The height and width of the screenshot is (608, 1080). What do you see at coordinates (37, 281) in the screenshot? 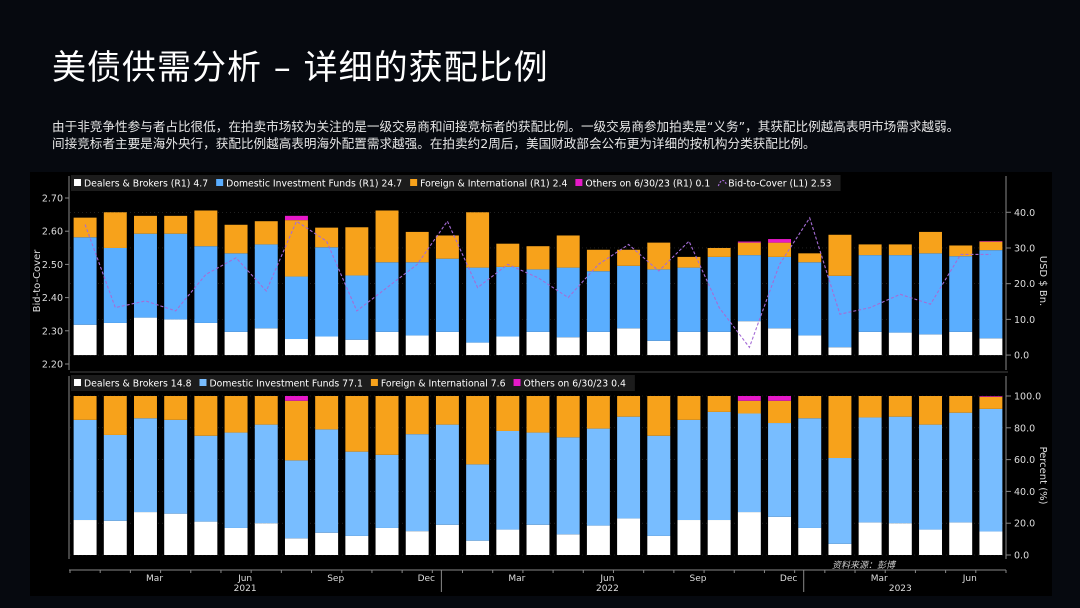
I see `left-axis-title: Bid-to-Cover` at bounding box center [37, 281].